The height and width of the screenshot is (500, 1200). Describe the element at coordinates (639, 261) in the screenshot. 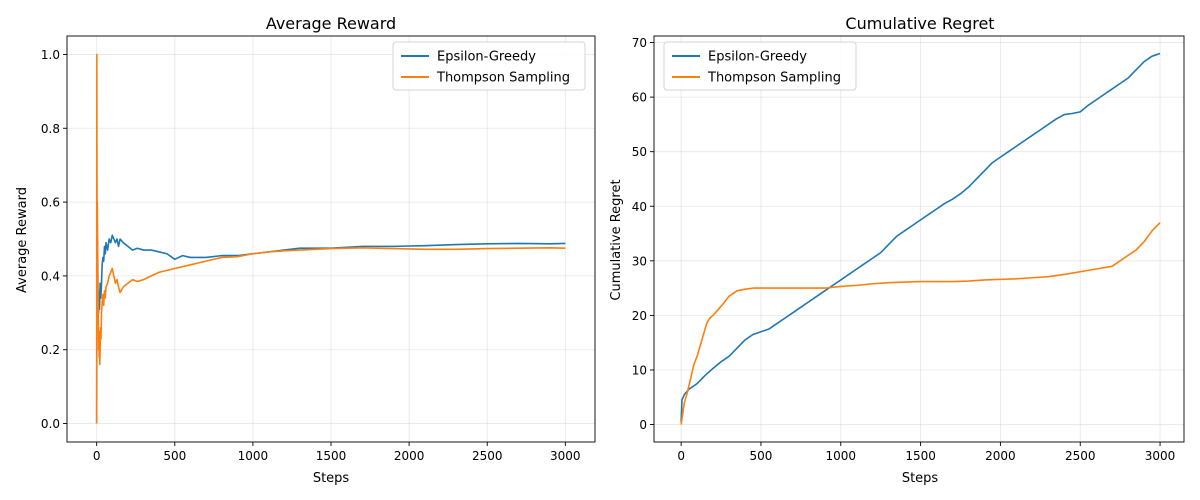

I see `y-tick-label: 30` at that location.